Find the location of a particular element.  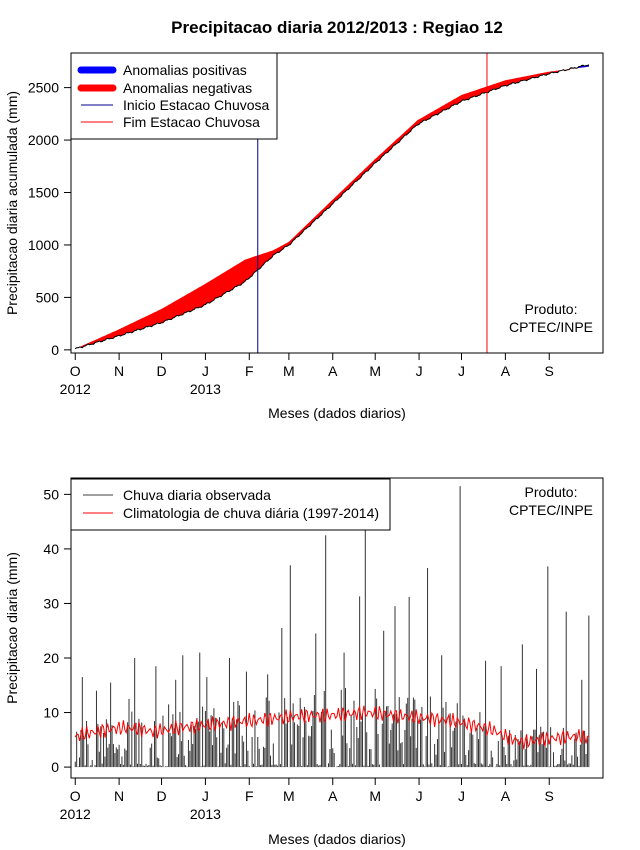

y-axis-top: 0 500 1000 1500 2000 2500 is located at coordinates (50, 219).